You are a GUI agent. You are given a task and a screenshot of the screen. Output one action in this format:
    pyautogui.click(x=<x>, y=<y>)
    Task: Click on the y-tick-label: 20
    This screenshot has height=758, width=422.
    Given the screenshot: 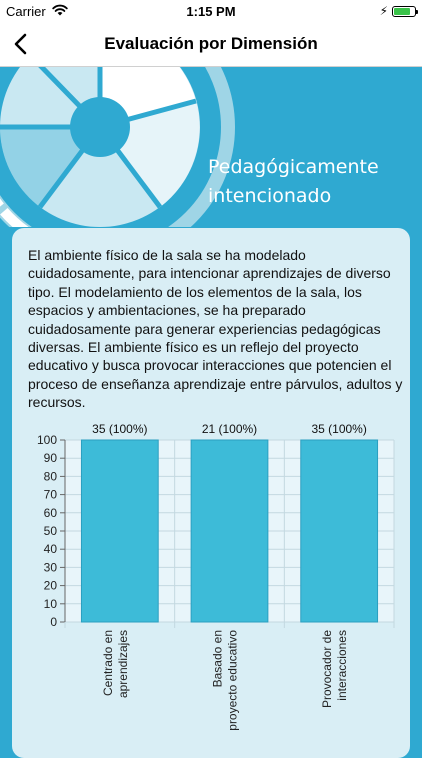 What is the action you would take?
    pyautogui.click(x=51, y=586)
    